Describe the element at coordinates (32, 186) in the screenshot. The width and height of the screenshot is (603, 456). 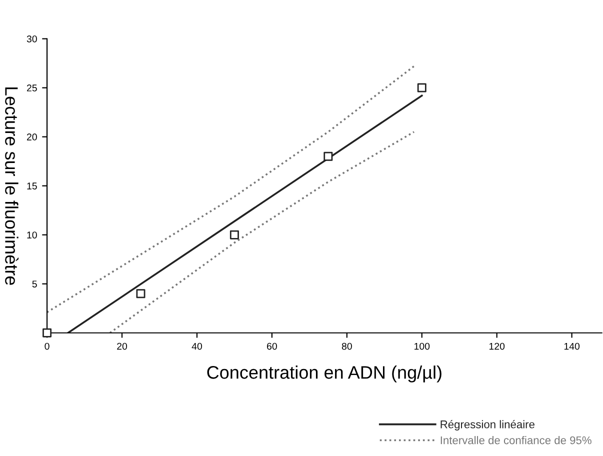
I see `y-tick-label: 15` at that location.